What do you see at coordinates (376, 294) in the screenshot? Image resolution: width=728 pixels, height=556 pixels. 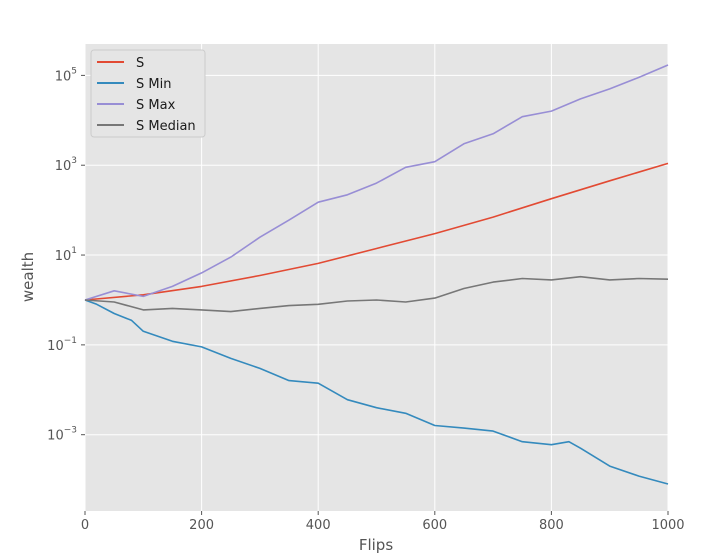 I see `series-line-s-median` at bounding box center [376, 294].